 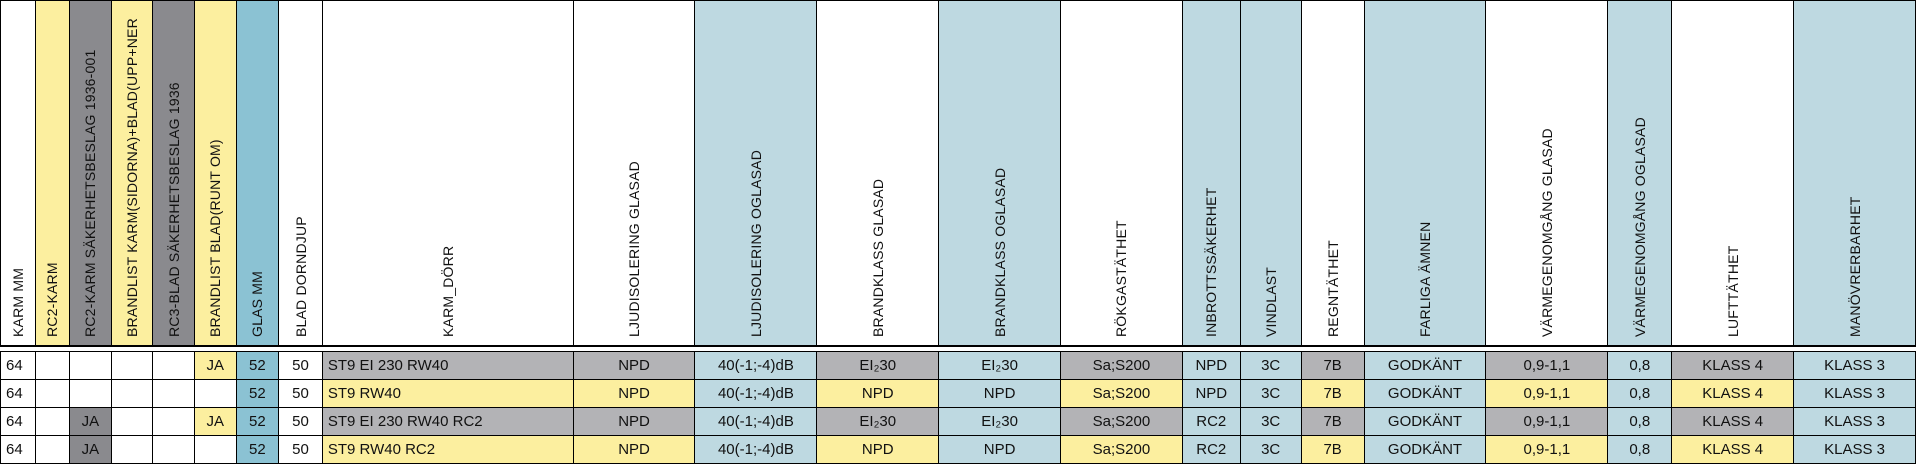 What do you see at coordinates (1332, 173) in the screenshot?
I see `column-header: REGNTÄTHET` at bounding box center [1332, 173].